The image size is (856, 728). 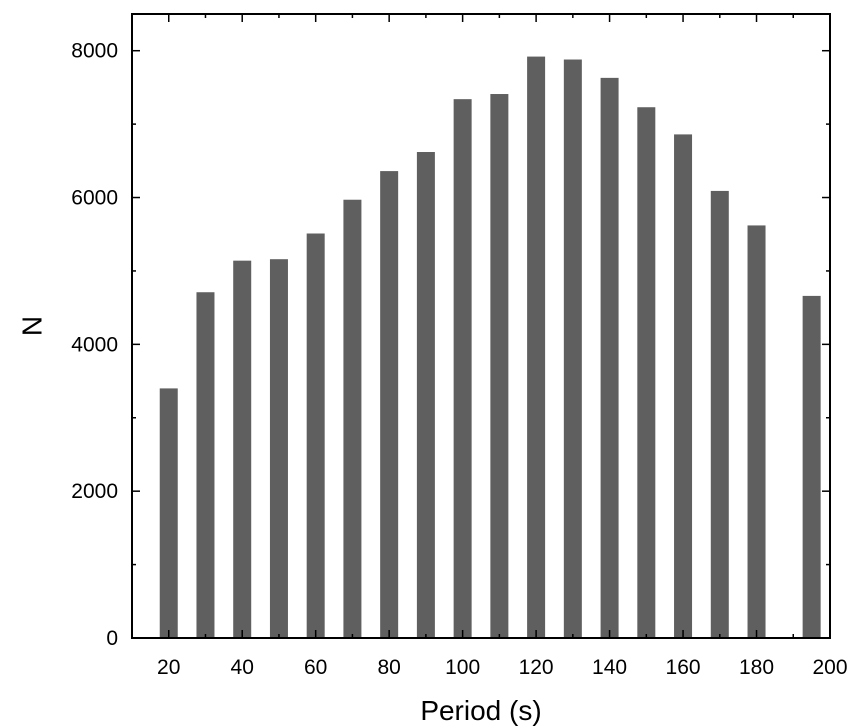 I want to click on x-tick-label: 160, so click(x=683, y=667).